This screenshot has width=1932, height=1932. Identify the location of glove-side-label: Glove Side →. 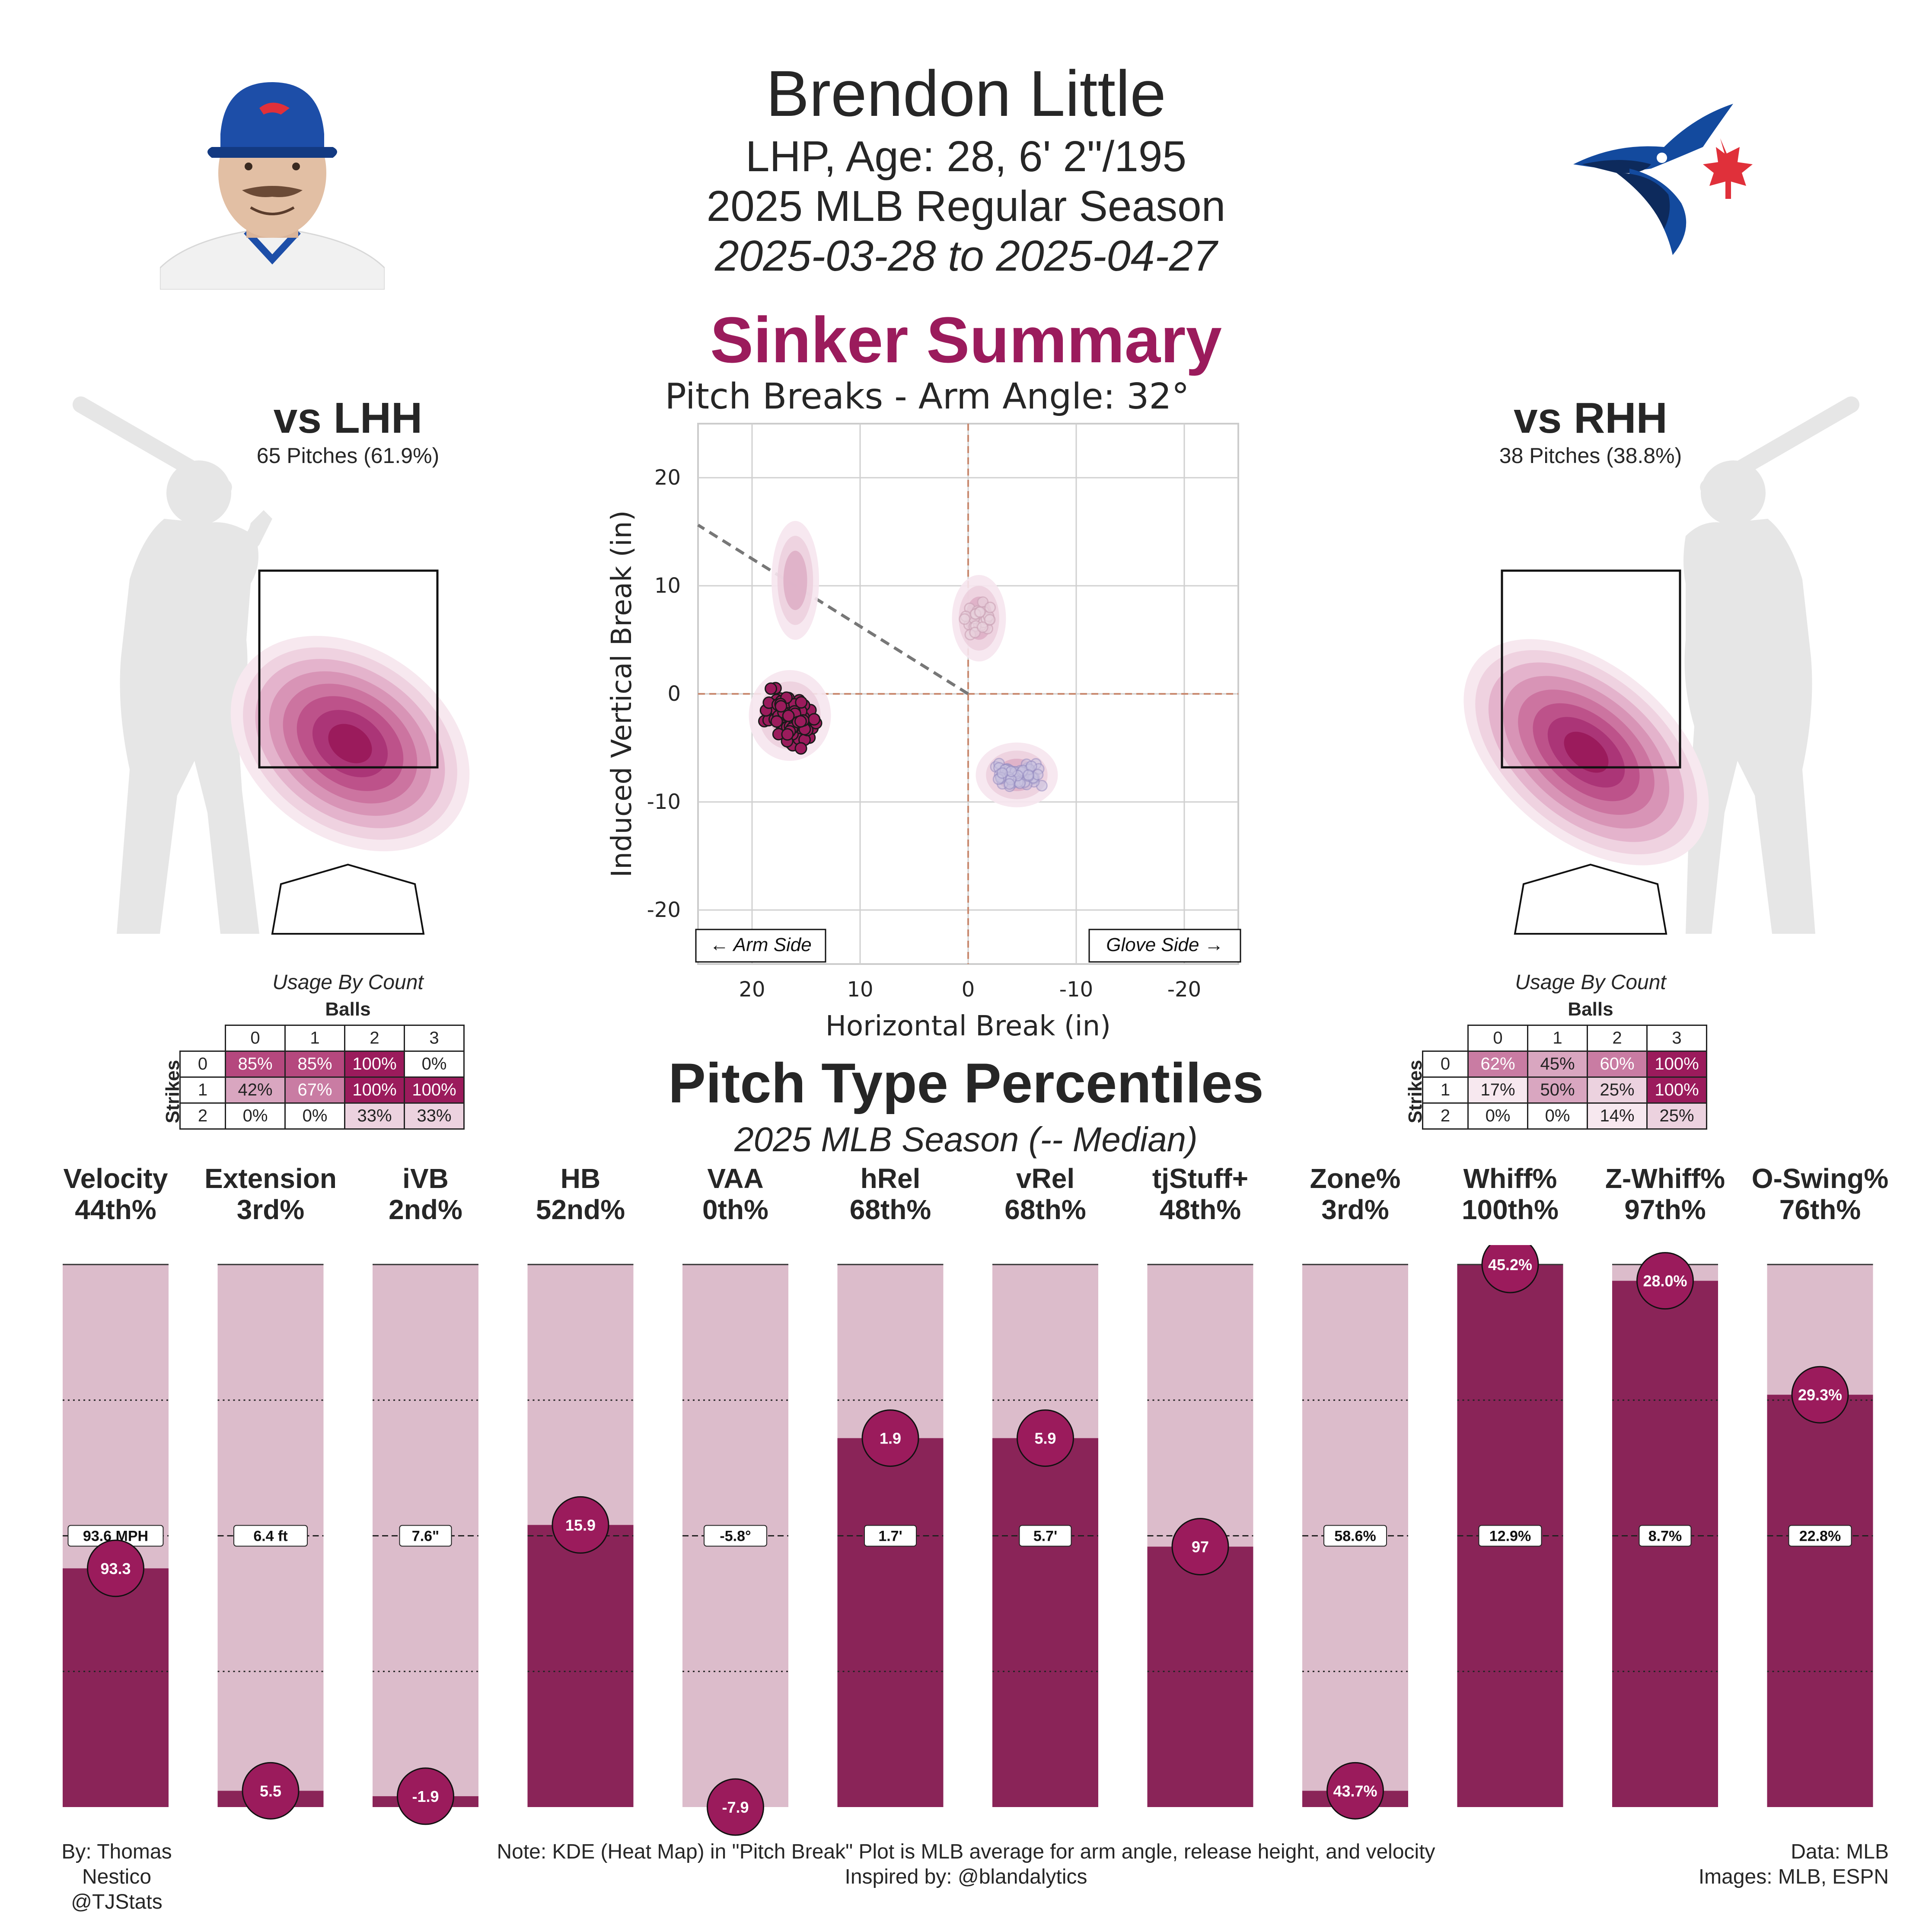
(1164, 944).